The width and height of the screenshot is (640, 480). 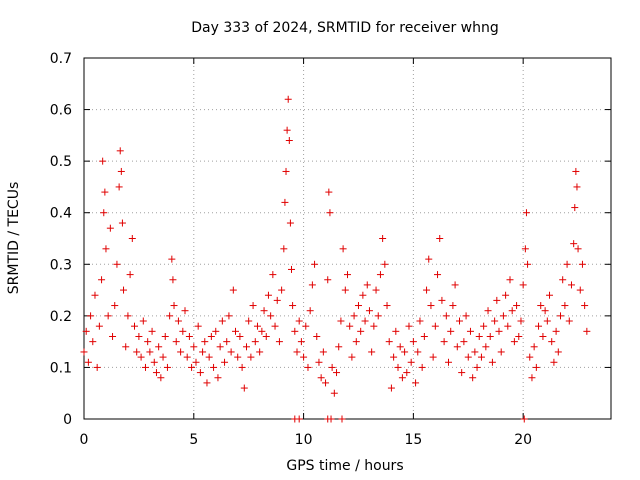 What do you see at coordinates (61, 59) in the screenshot?
I see `y-tick-label: 0.7` at bounding box center [61, 59].